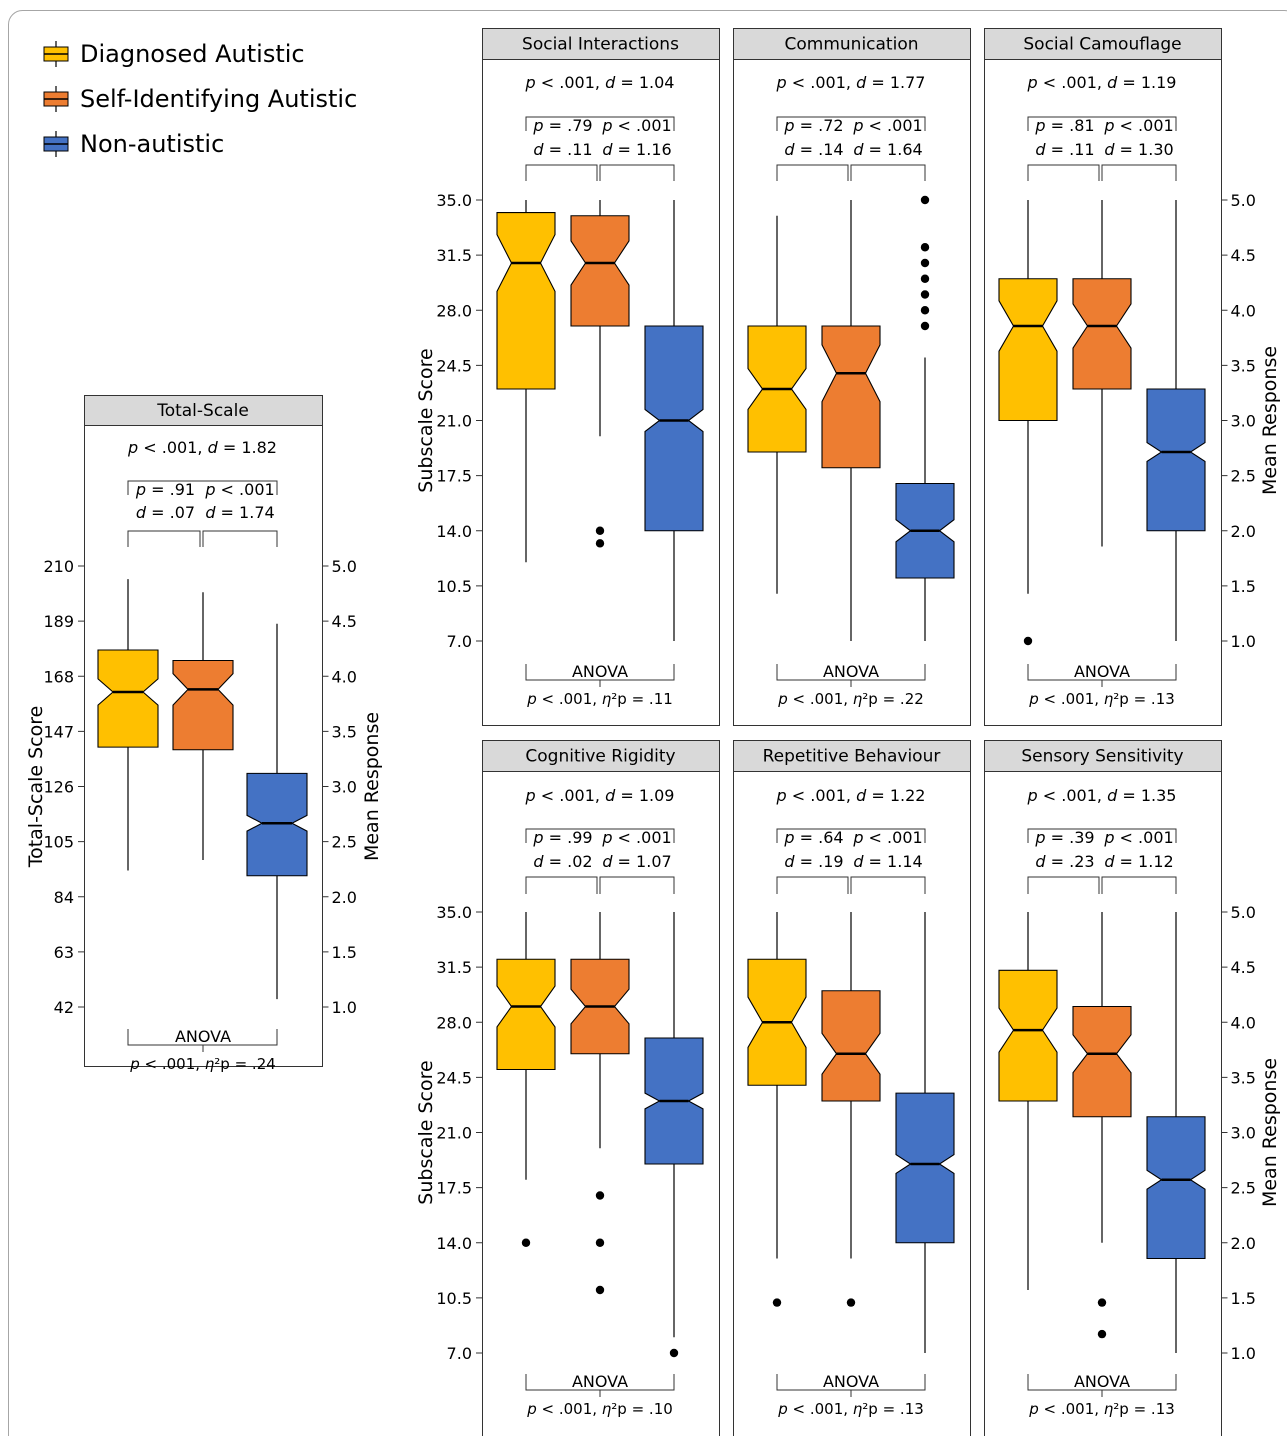 The image size is (1287, 1436). What do you see at coordinates (1243, 912) in the screenshot?
I see `y2-tick-label: 5.0` at bounding box center [1243, 912].